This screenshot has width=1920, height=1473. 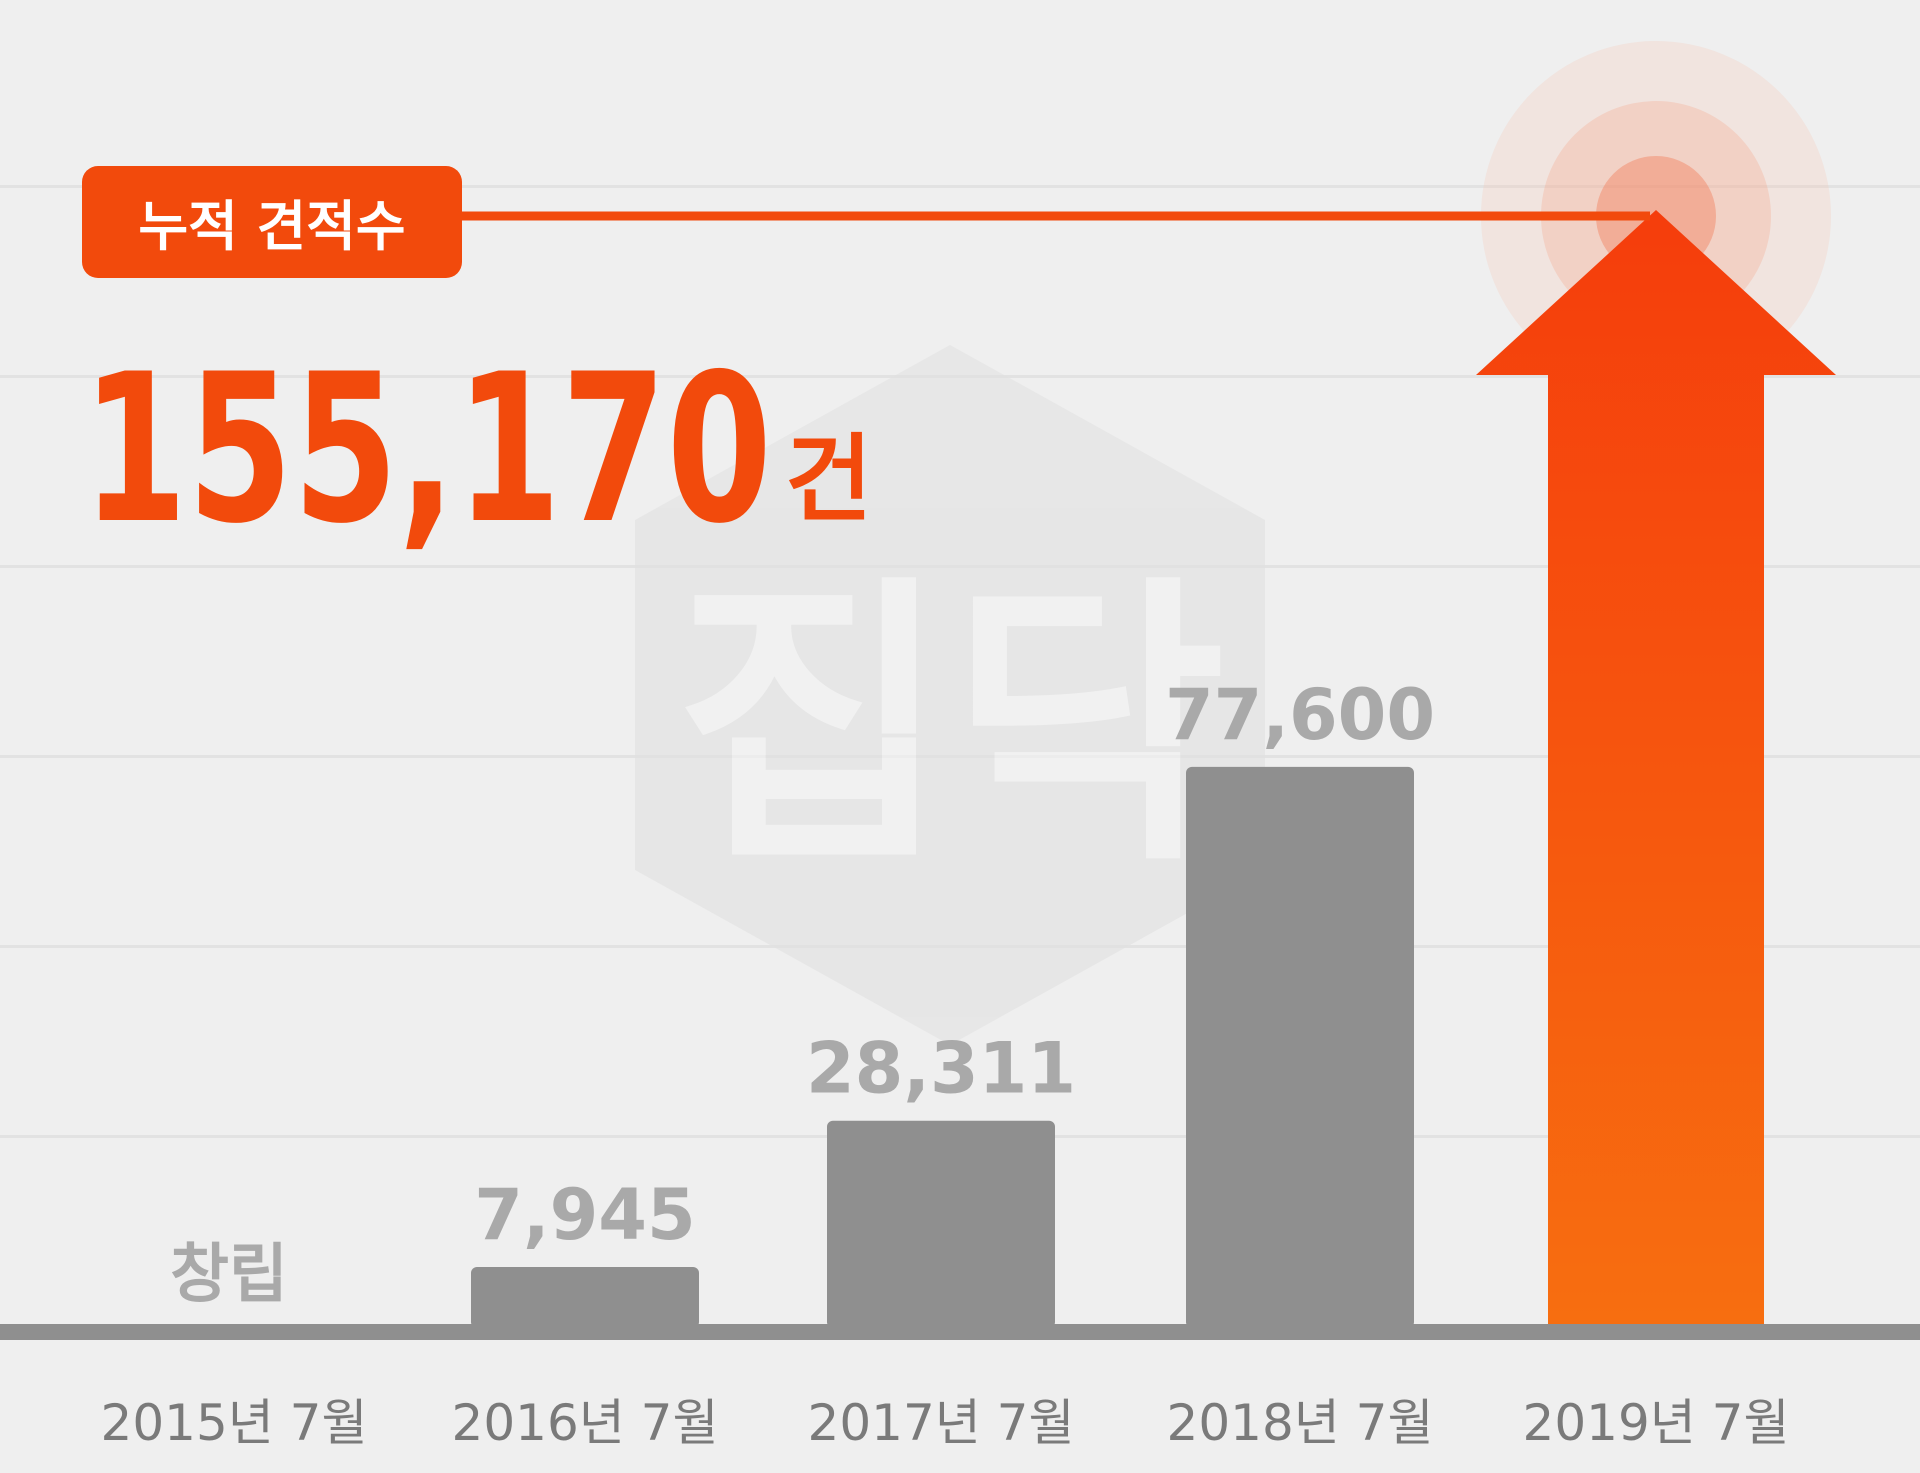 I want to click on x-tick-label-1: 2015년 7월, so click(x=234, y=1423).